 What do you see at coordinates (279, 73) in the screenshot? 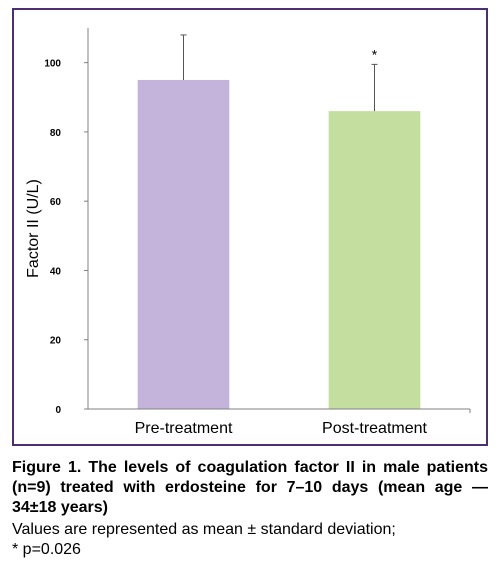
I see `error-bars-layer` at bounding box center [279, 73].